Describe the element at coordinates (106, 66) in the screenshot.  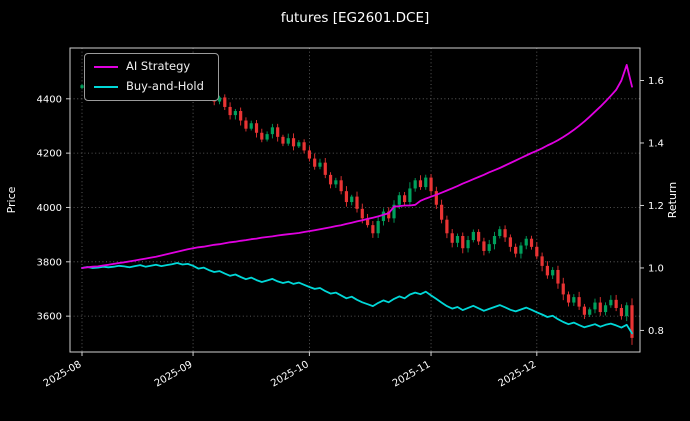
I see `ai-strategy-line-swatch` at that location.